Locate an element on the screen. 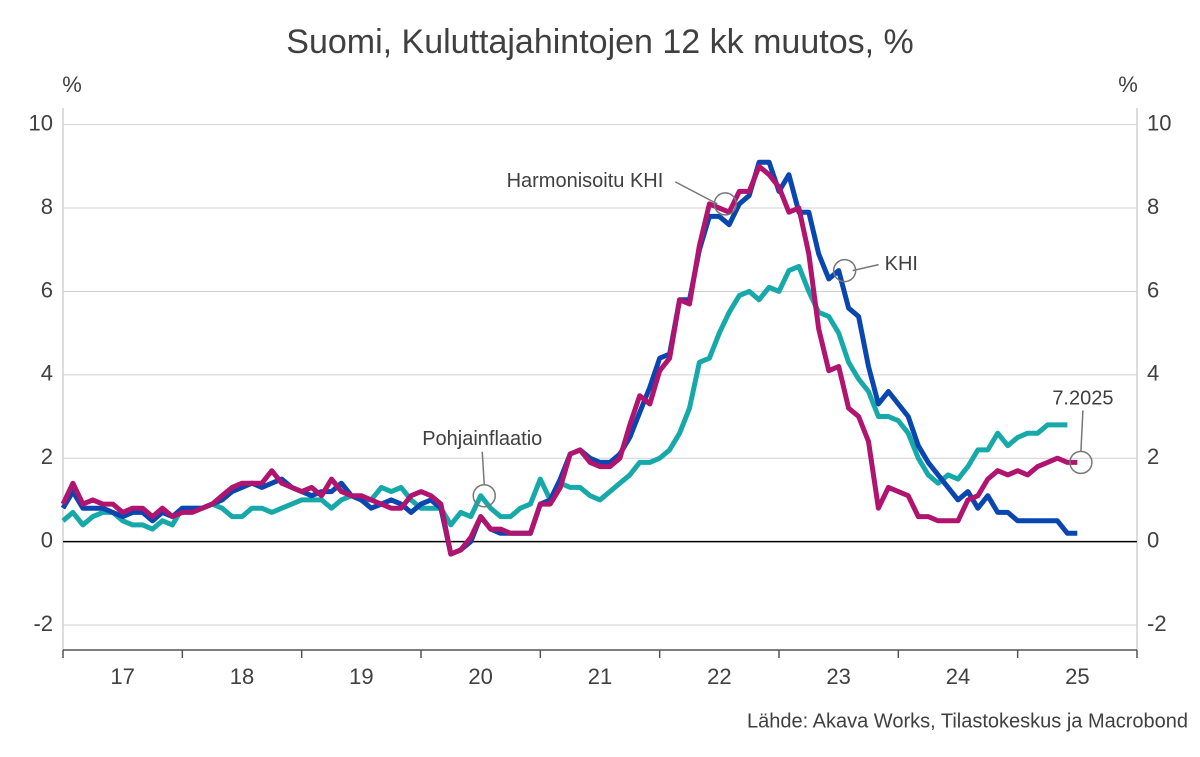 Image resolution: width=1200 pixels, height=757 pixels. y2-tick-label: 2 is located at coordinates (1153, 456).